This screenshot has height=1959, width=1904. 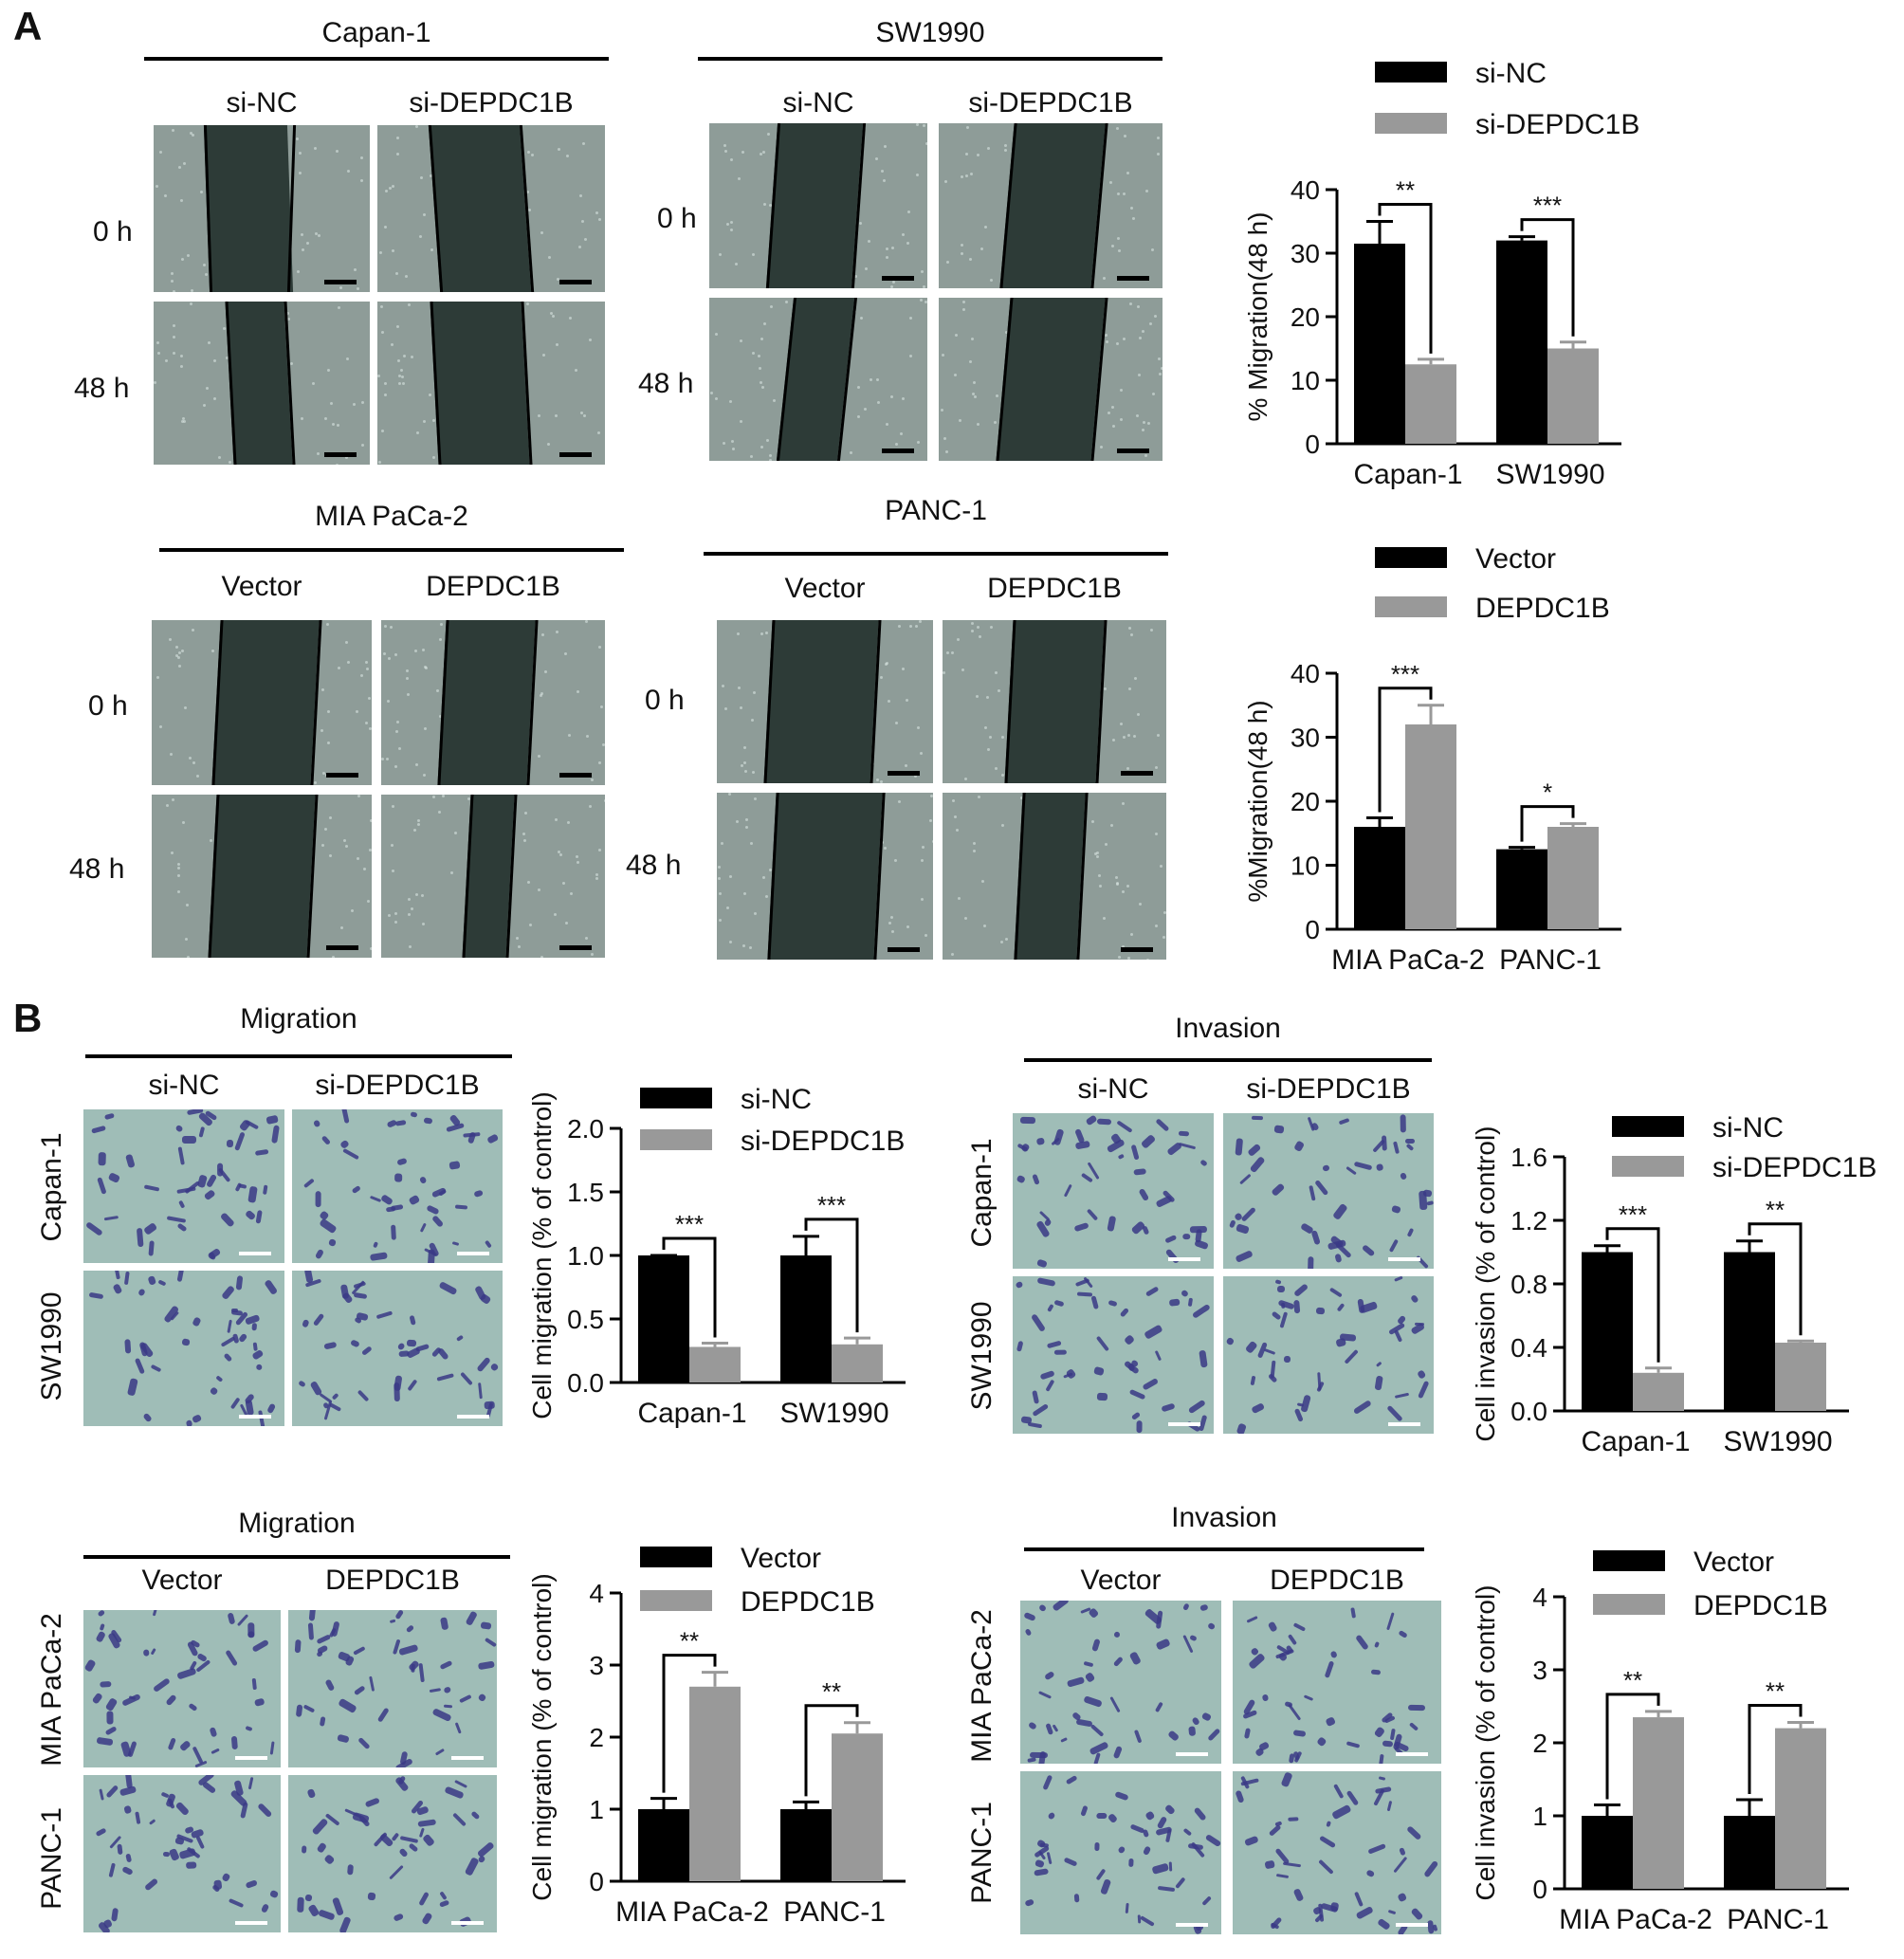 What do you see at coordinates (1551, 960) in the screenshot?
I see `x-tick-label: PANC-1` at bounding box center [1551, 960].